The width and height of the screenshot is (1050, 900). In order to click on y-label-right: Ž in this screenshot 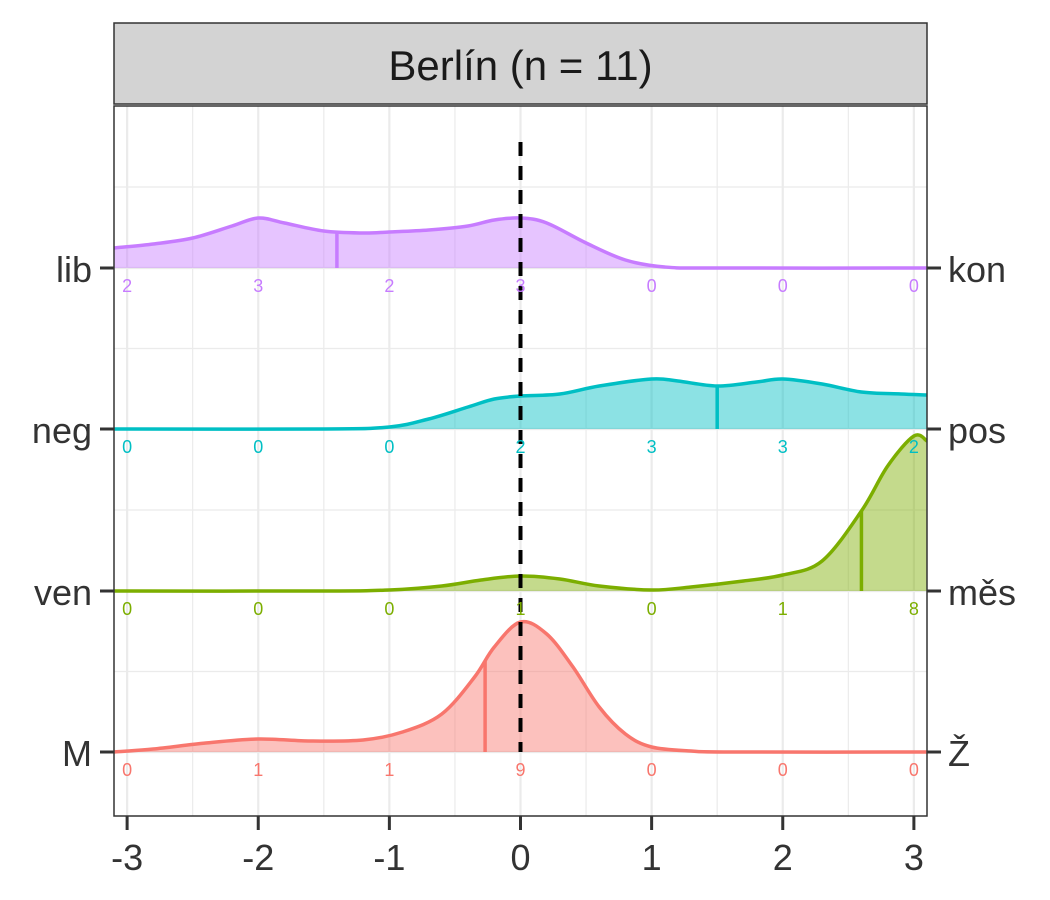, I will do `click(959, 753)`.